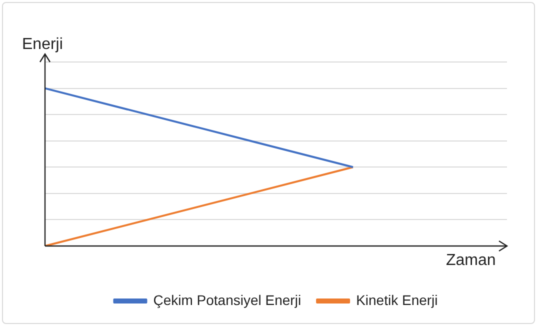 Image resolution: width=537 pixels, height=326 pixels. Describe the element at coordinates (227, 300) in the screenshot. I see `legend-label: Çekim Potansiyel Enerji` at that location.